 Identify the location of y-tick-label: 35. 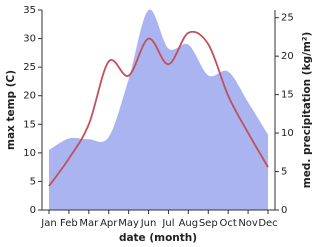
(29, 10).